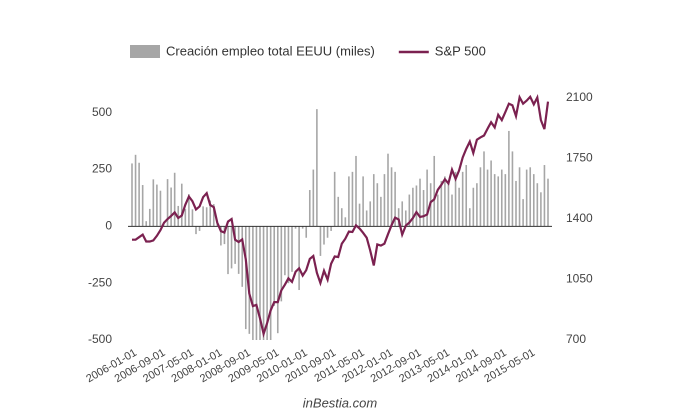  Describe the element at coordinates (340, 402) in the screenshot. I see `footer: inBestia.com` at that location.